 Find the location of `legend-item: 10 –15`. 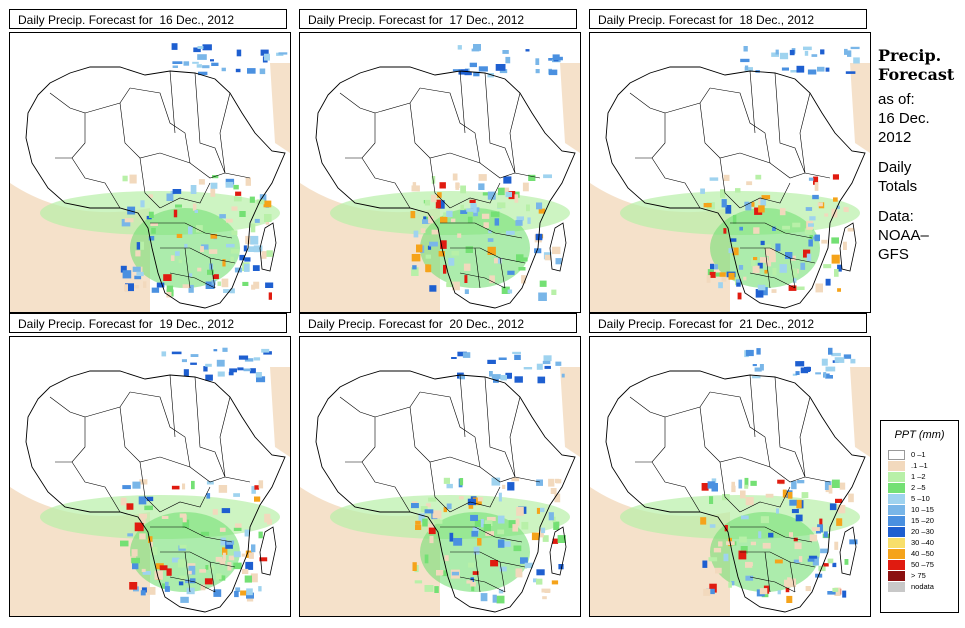

legend-item: 10 –15 is located at coordinates (923, 509).